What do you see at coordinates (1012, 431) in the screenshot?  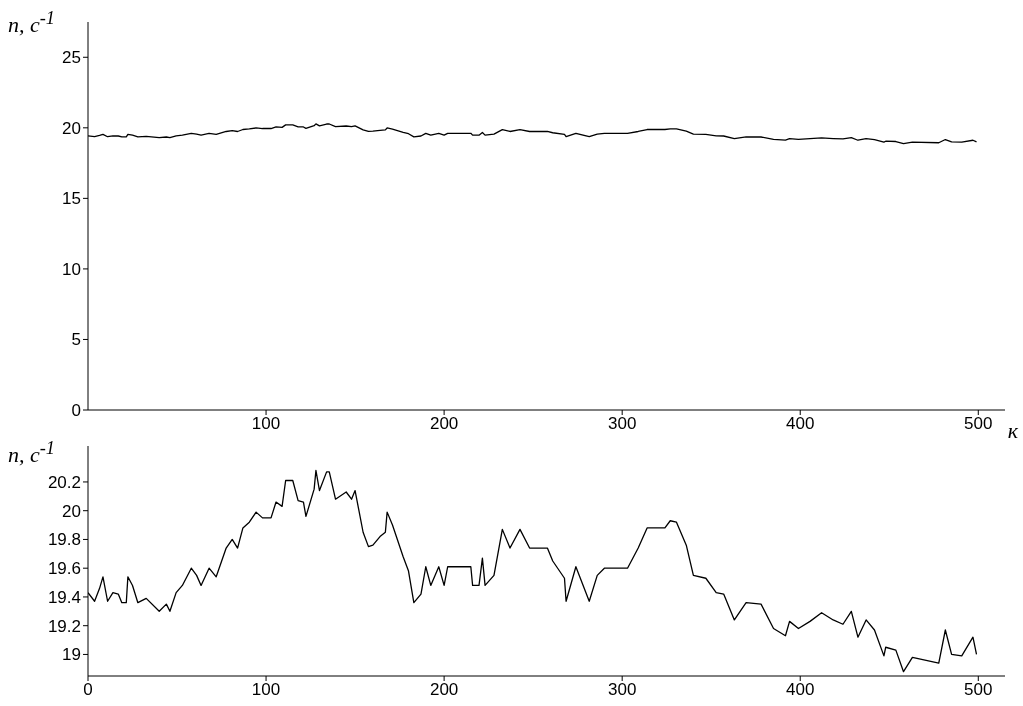 I see `x-axis-title: к` at bounding box center [1012, 431].